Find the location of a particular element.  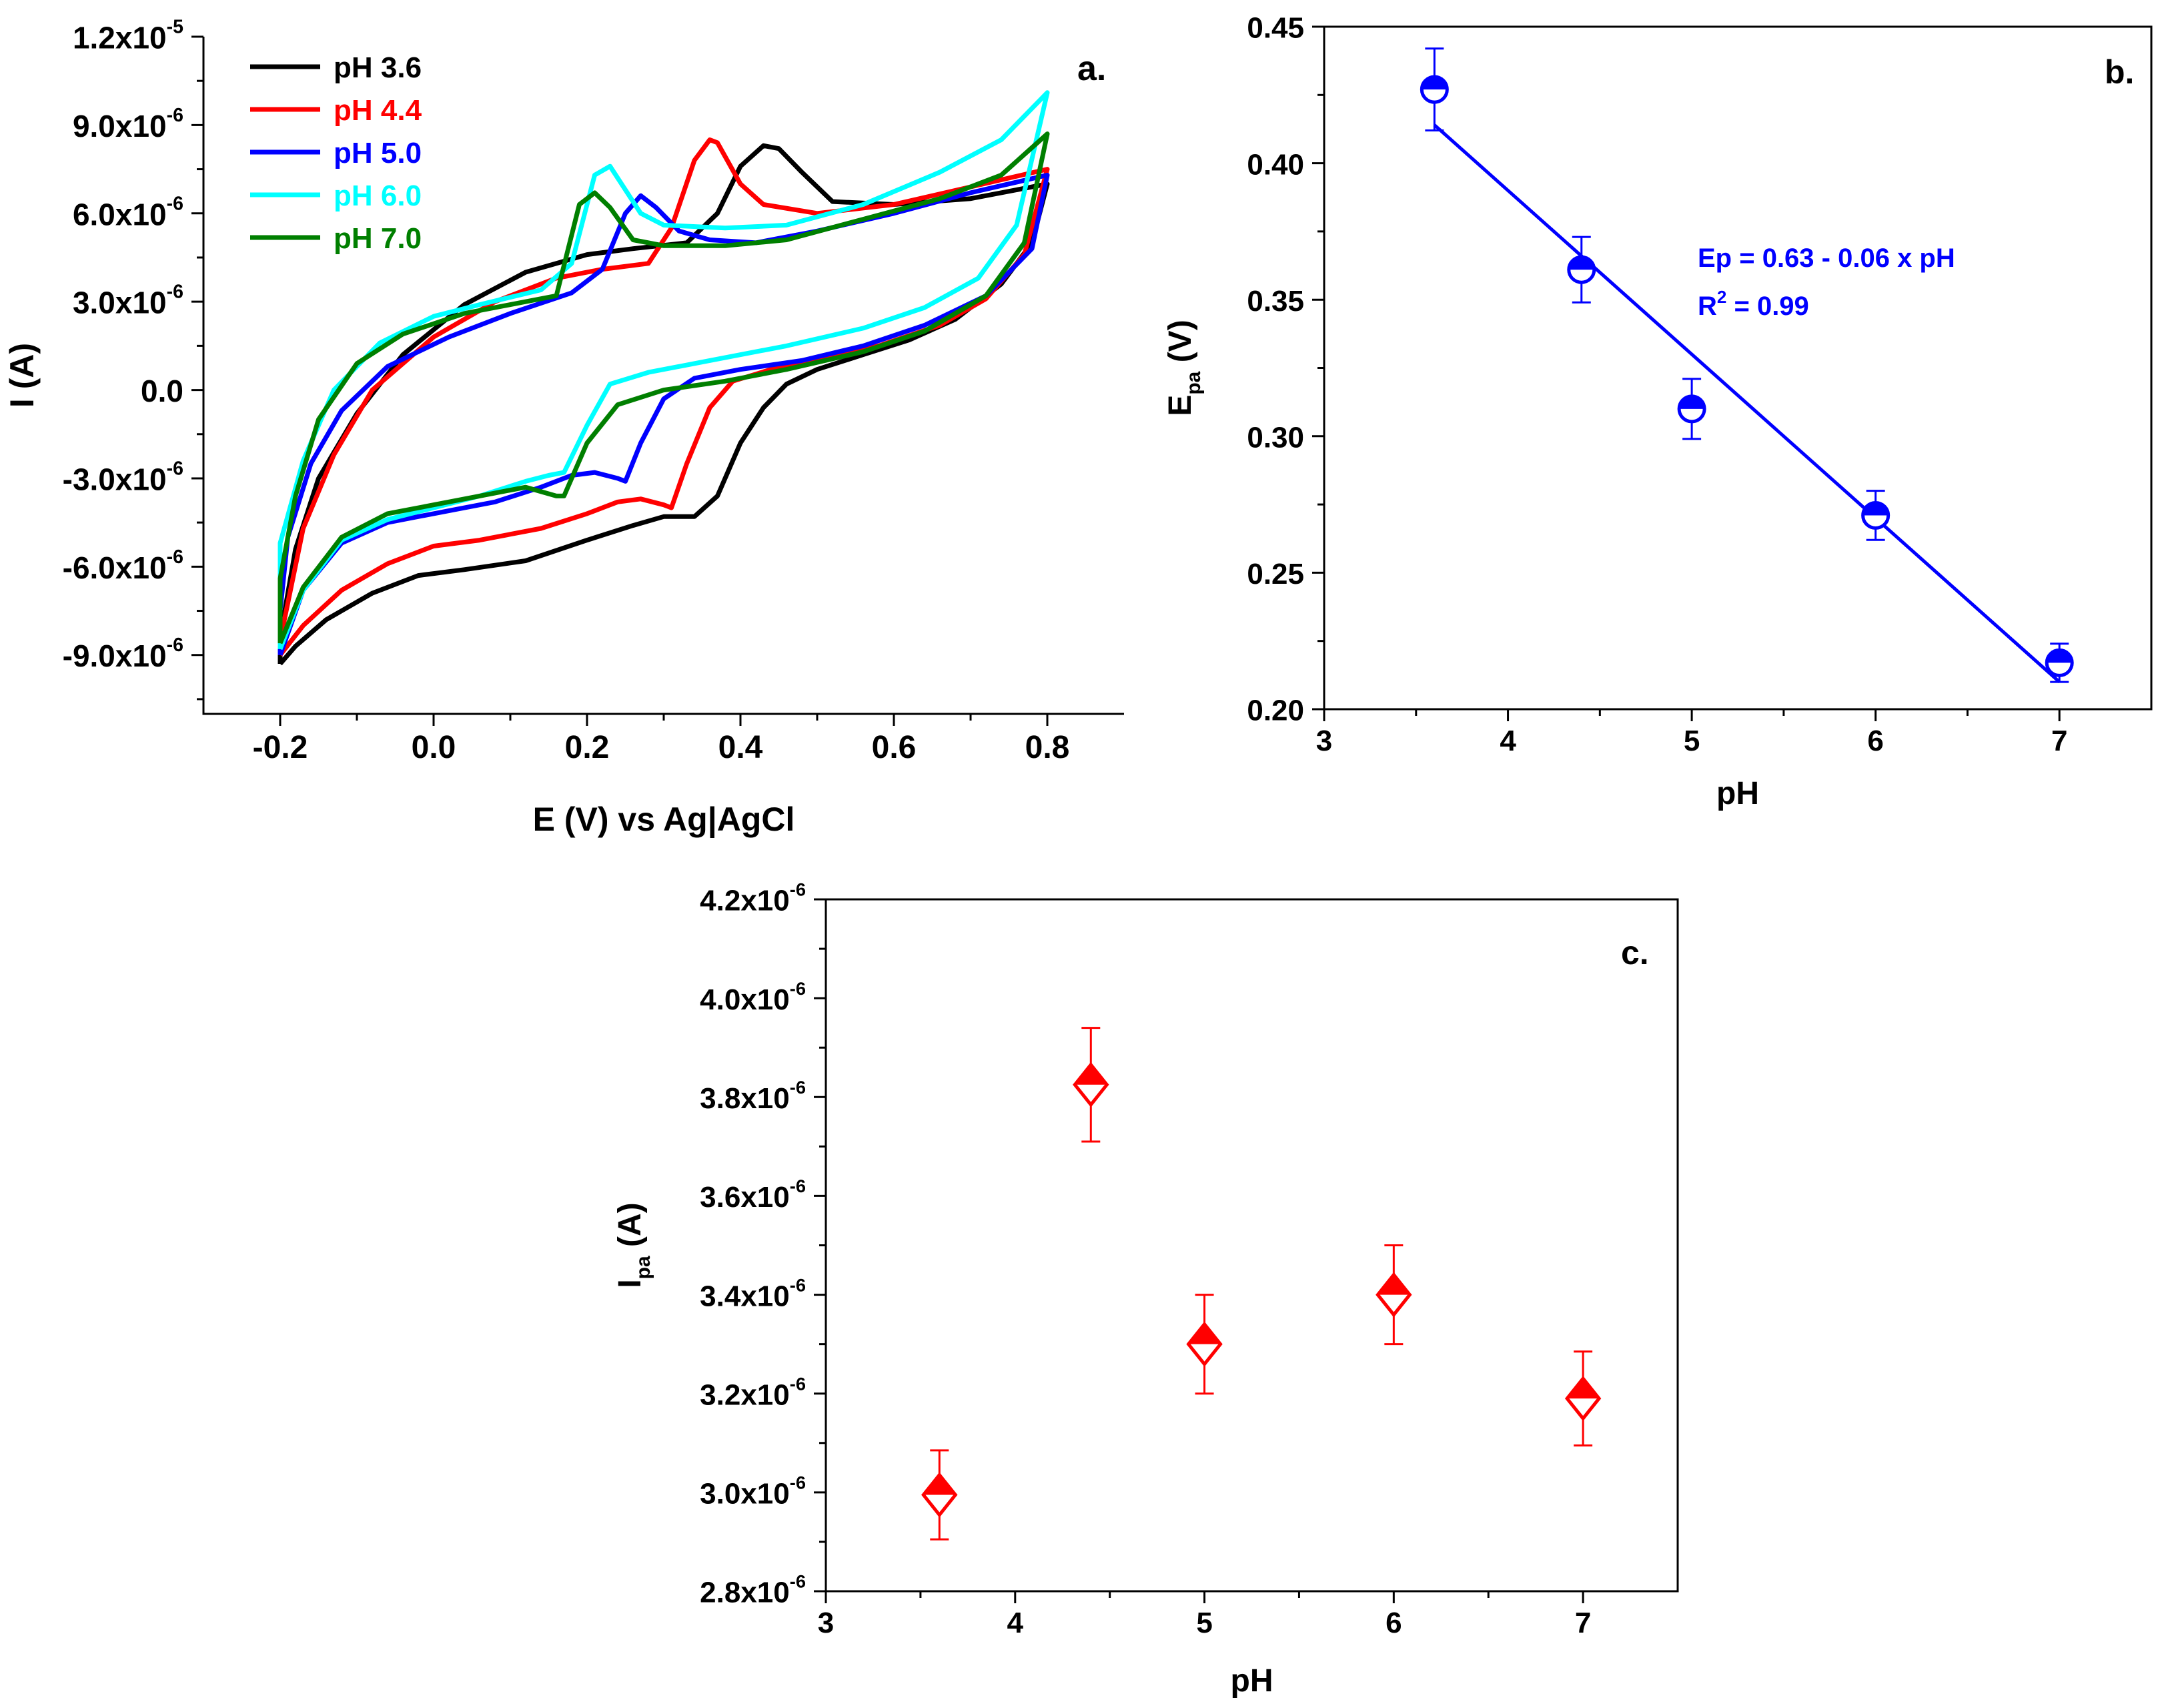

y-tick-label: 3.6x10⁻⁶ is located at coordinates (753, 1195).